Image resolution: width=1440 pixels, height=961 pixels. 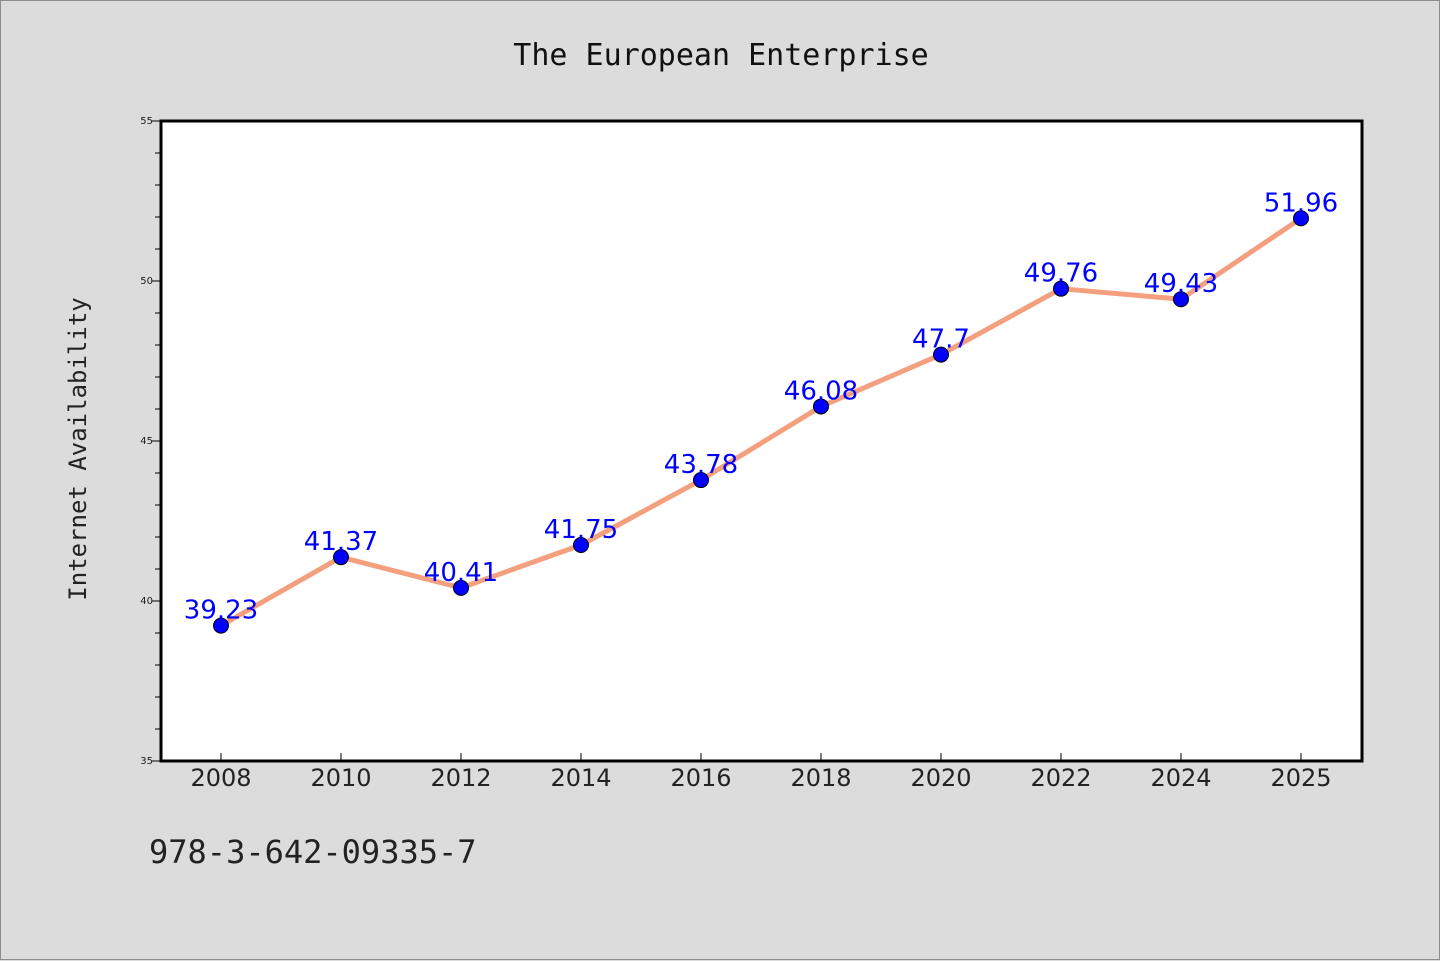 I want to click on x-tick-label: 2010, so click(x=340, y=778).